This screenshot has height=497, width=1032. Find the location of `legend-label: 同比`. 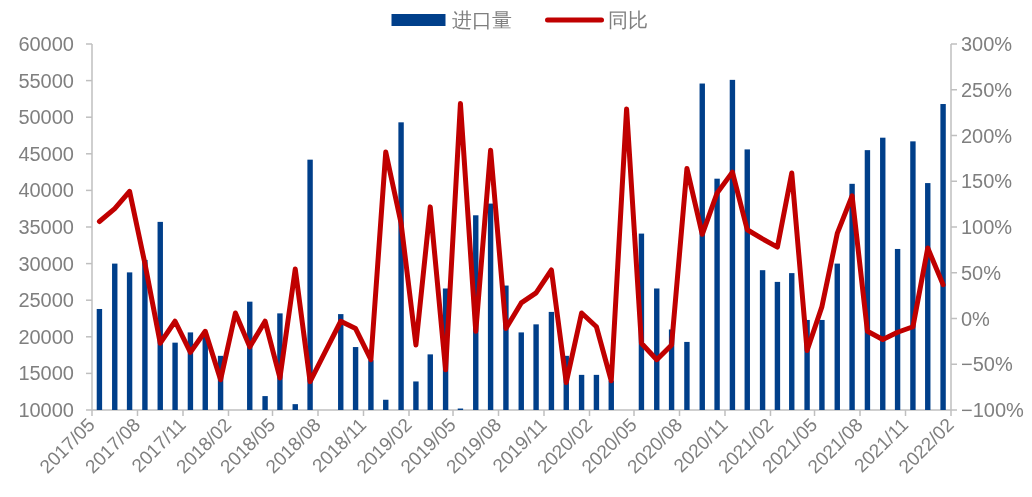

legend-label: 同比 is located at coordinates (627, 20).